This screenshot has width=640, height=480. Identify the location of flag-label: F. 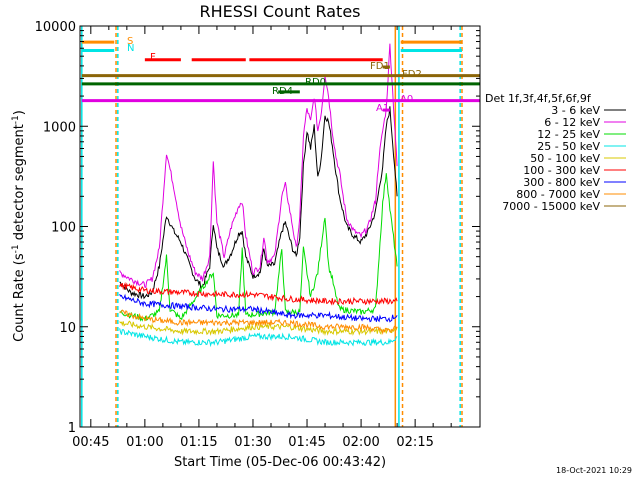
(153, 57).